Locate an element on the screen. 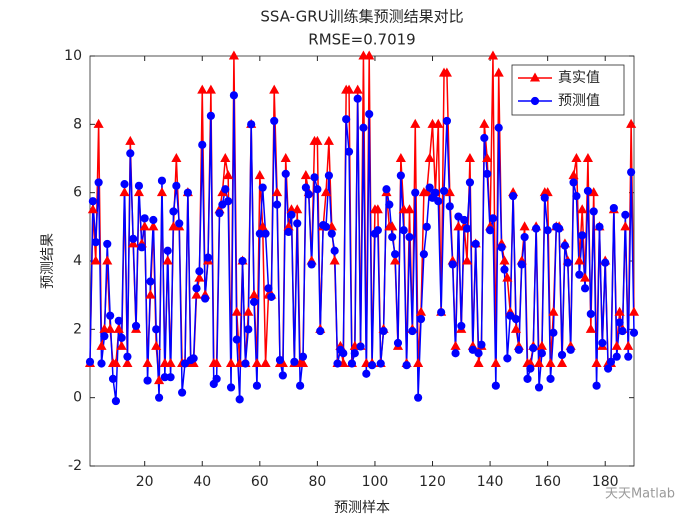 The height and width of the screenshot is (525, 700). y-tick-label: 6 is located at coordinates (77, 193).